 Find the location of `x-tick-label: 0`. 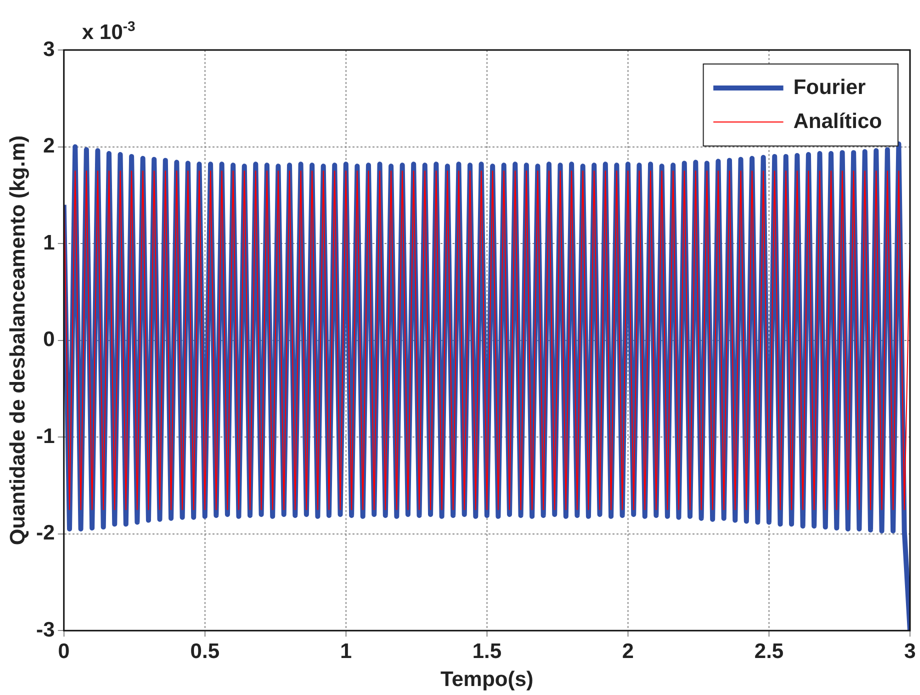

x-tick-label: 0 is located at coordinates (64, 651).